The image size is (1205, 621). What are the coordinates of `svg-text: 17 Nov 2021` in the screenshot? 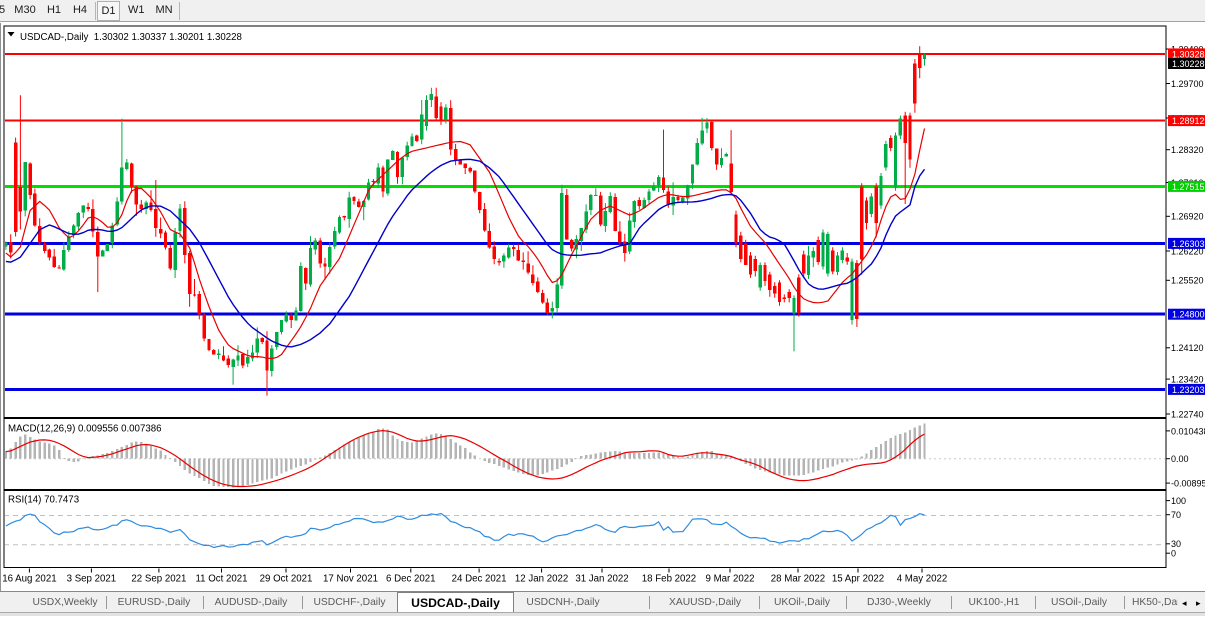 It's located at (350, 579).